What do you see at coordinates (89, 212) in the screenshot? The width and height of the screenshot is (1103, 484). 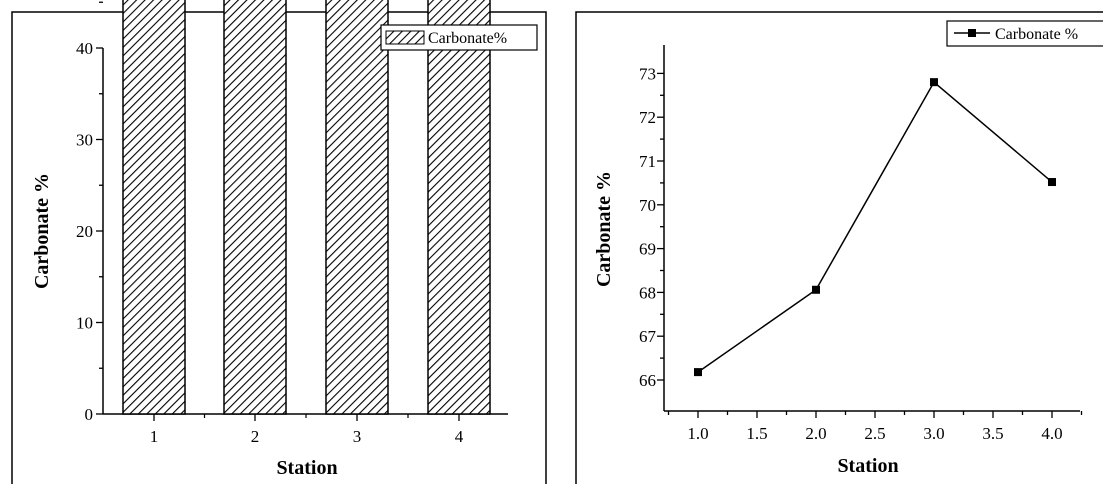 I see `bar-y-ticks: 010203040506070` at bounding box center [89, 212].